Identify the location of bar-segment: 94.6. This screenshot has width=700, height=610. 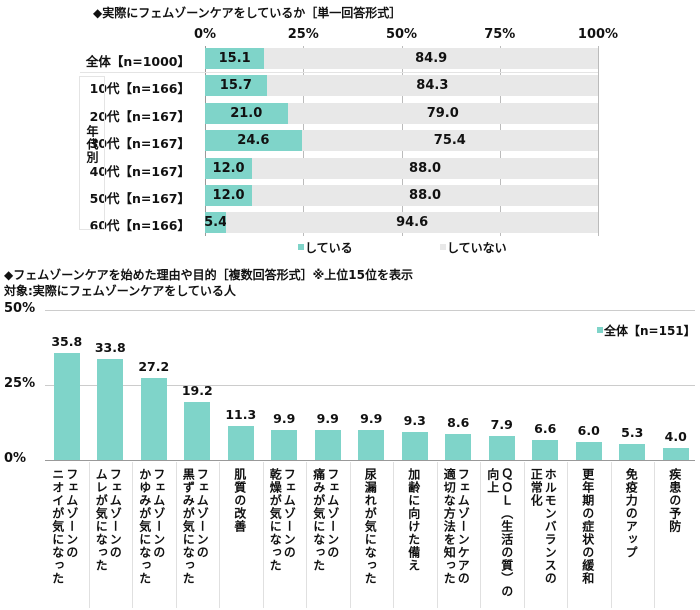
(412, 222).